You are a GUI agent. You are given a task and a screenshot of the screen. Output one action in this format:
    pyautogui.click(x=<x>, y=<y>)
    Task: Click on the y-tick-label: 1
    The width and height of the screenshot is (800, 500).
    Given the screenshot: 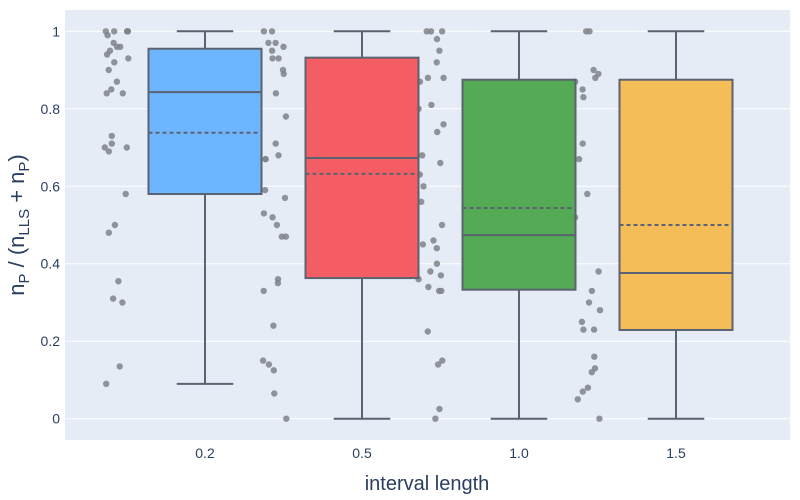 What is the action you would take?
    pyautogui.click(x=56, y=31)
    